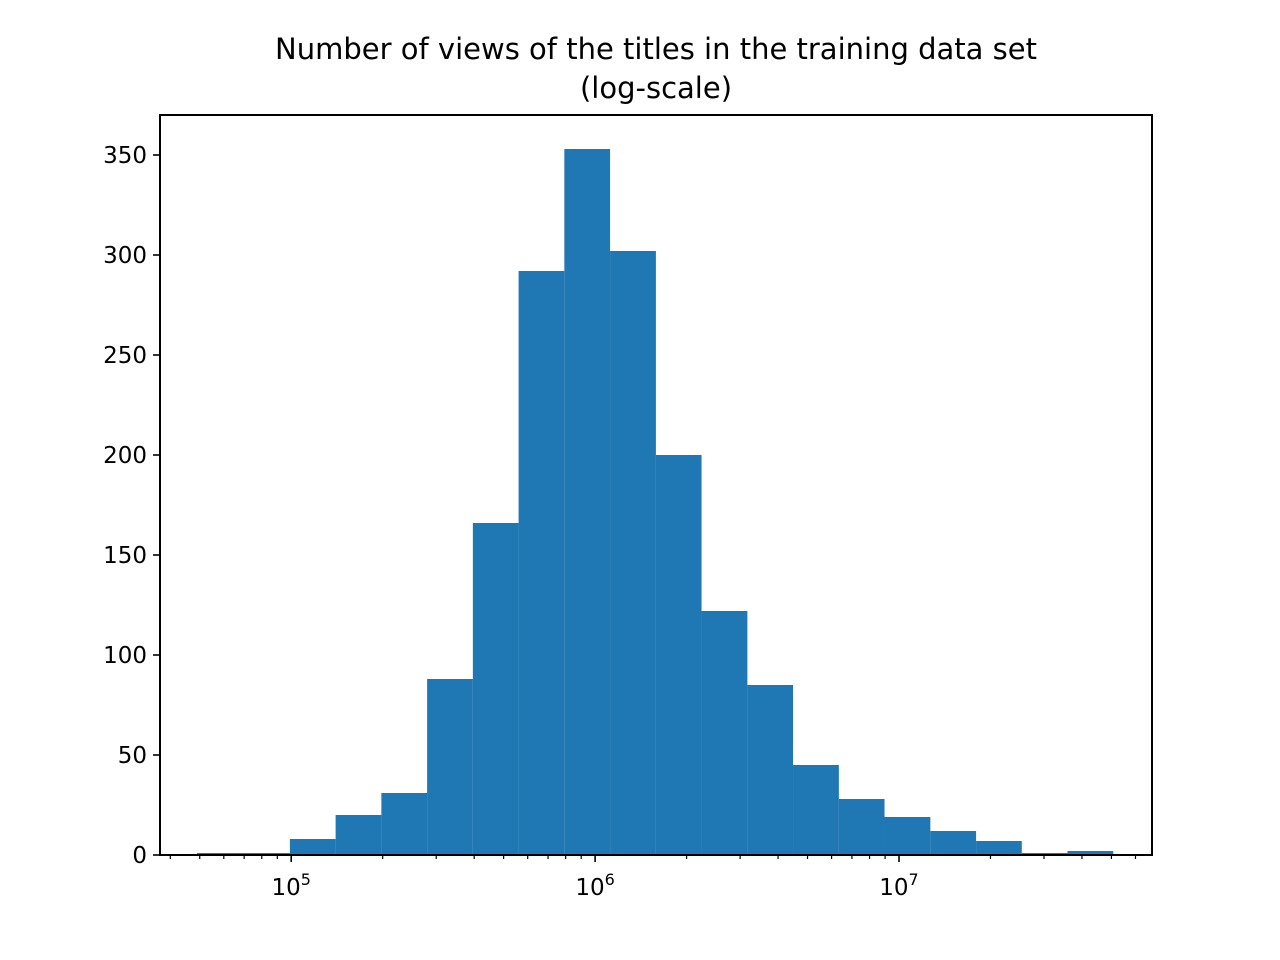 This screenshot has width=1280, height=960. I want to click on y-tick-label: 150, so click(125, 556).